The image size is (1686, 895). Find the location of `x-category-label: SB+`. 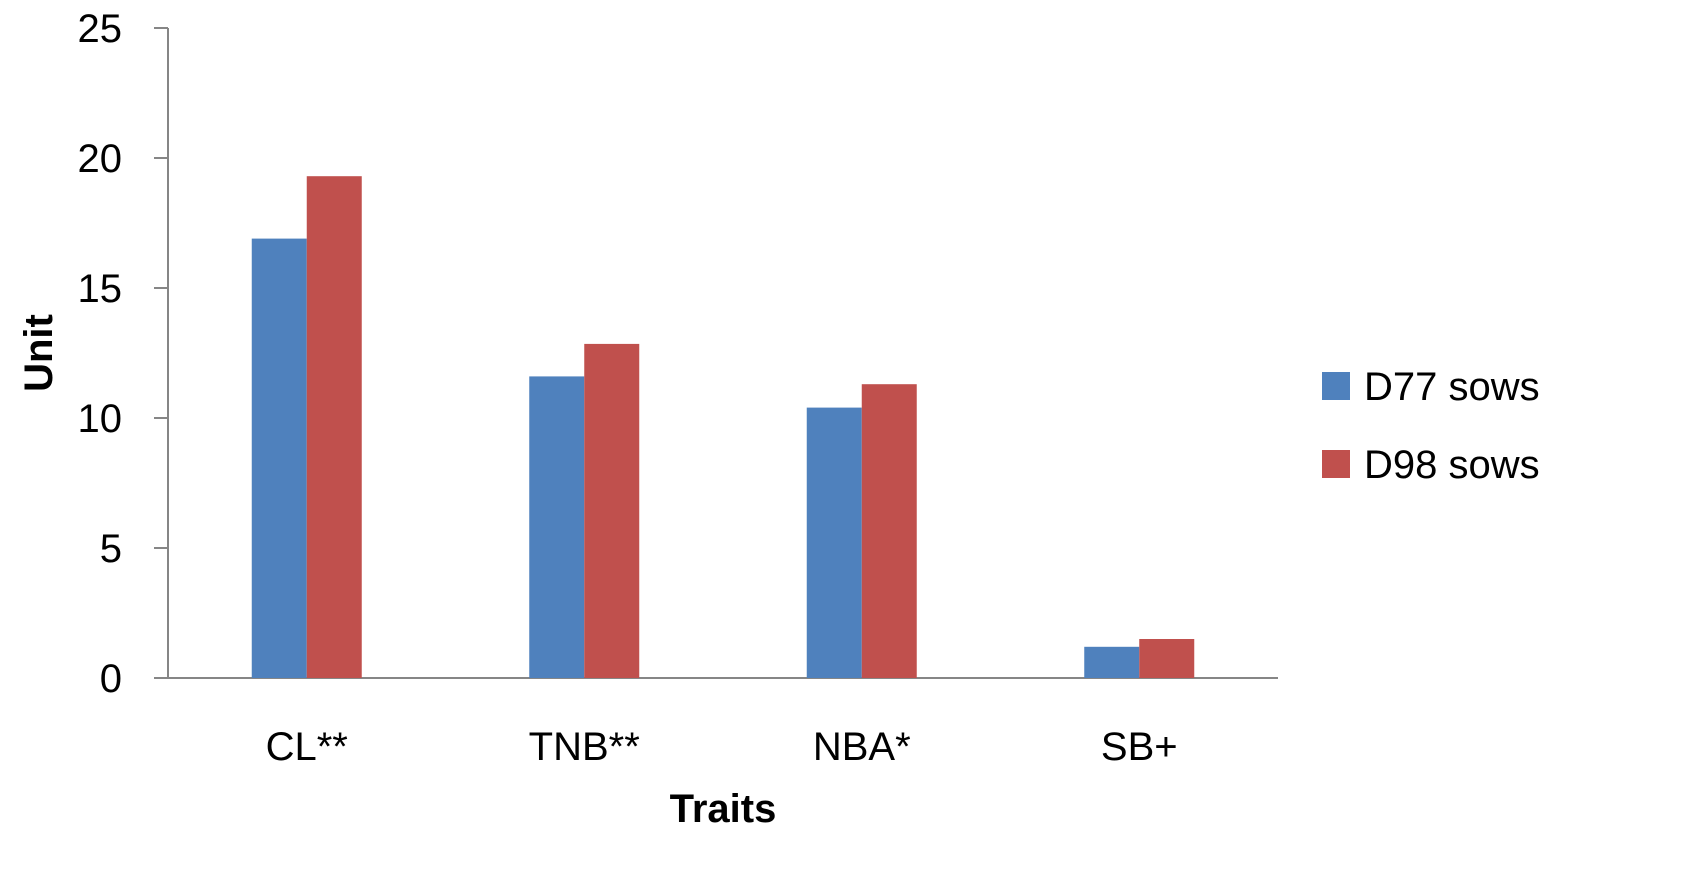

x-category-label: SB+ is located at coordinates (1139, 747).